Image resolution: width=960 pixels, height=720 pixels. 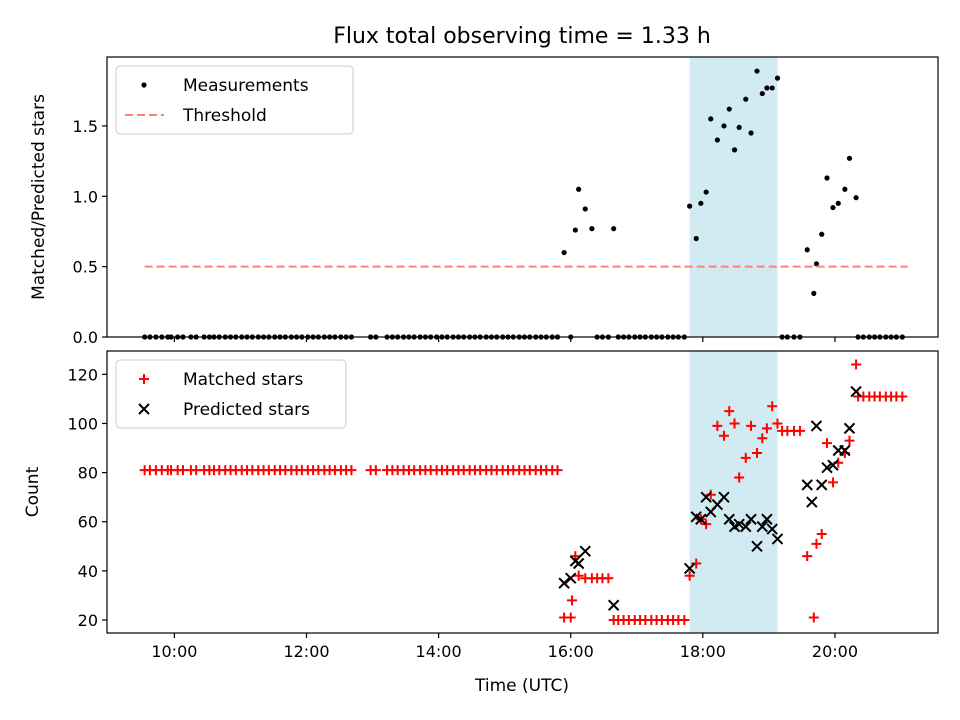 What do you see at coordinates (85, 196) in the screenshot?
I see `y-tick-label: 1.0` at bounding box center [85, 196].